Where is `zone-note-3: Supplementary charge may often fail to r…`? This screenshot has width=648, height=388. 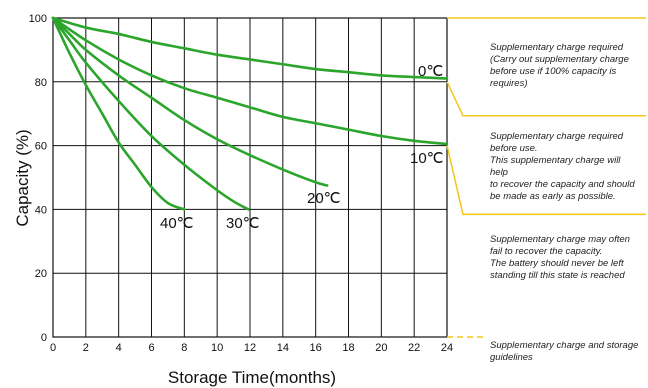 zone-note-3: Supplementary charge may often fail to r… is located at coordinates (565, 258).